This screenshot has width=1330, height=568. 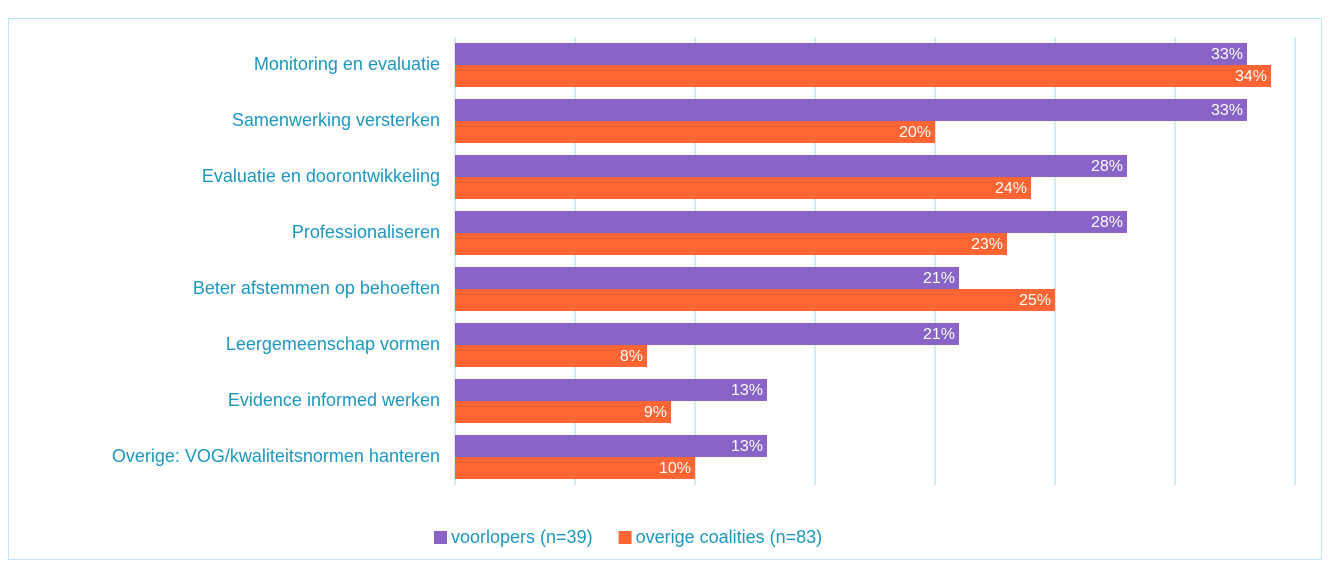 I want to click on category-label: Beter afstemmen op behoeften, so click(x=316, y=288).